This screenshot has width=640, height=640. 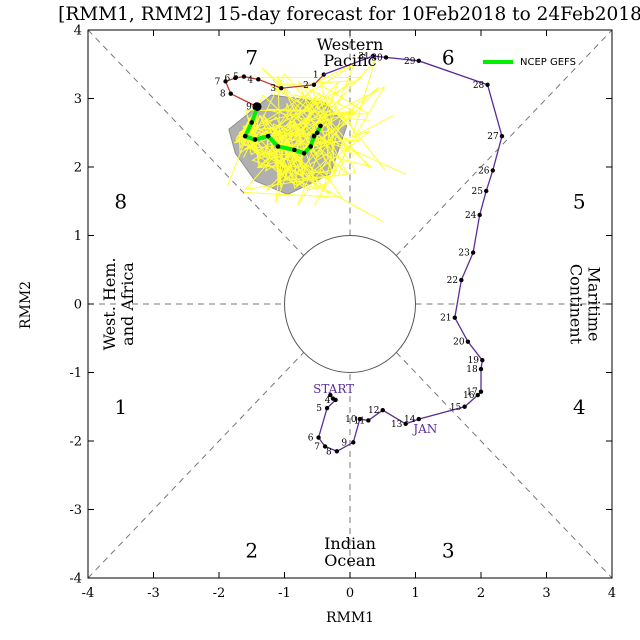 What do you see at coordinates (88, 593) in the screenshot?
I see `x-tick-label-0: -4` at bounding box center [88, 593].